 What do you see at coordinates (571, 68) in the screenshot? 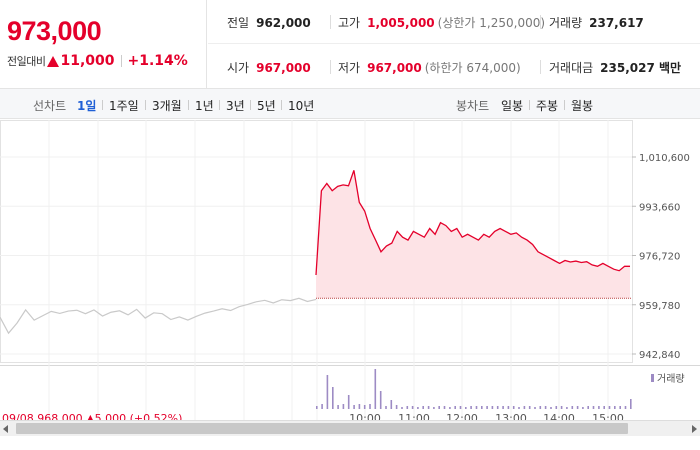
I see `stat-label: 거래대금` at bounding box center [571, 68].